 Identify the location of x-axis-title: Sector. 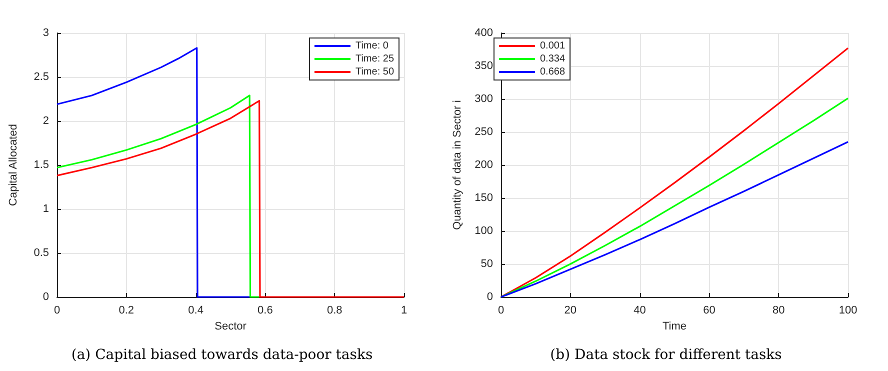
(230, 326).